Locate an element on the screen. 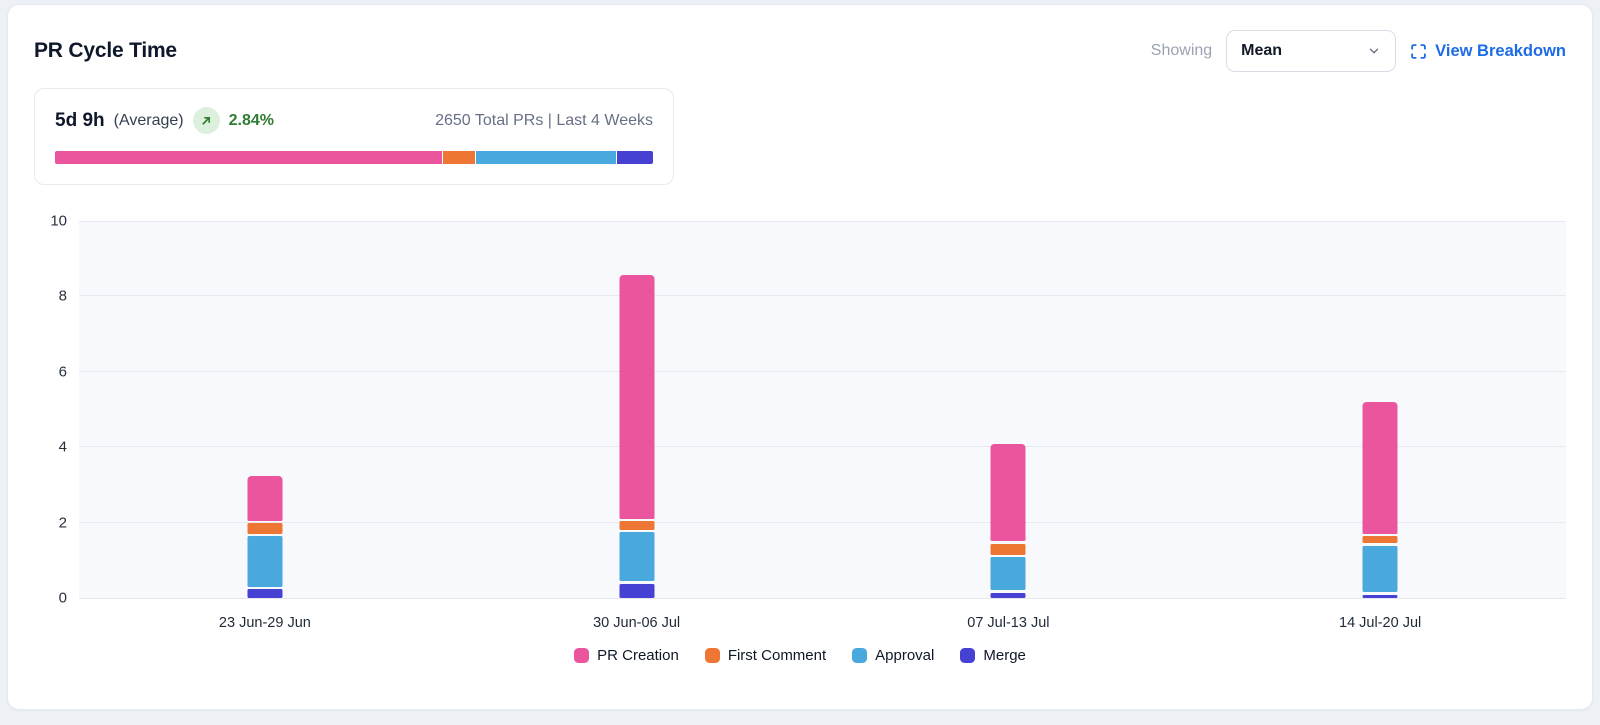 This screenshot has height=725, width=1600. chevron-down-icon is located at coordinates (1374, 51).